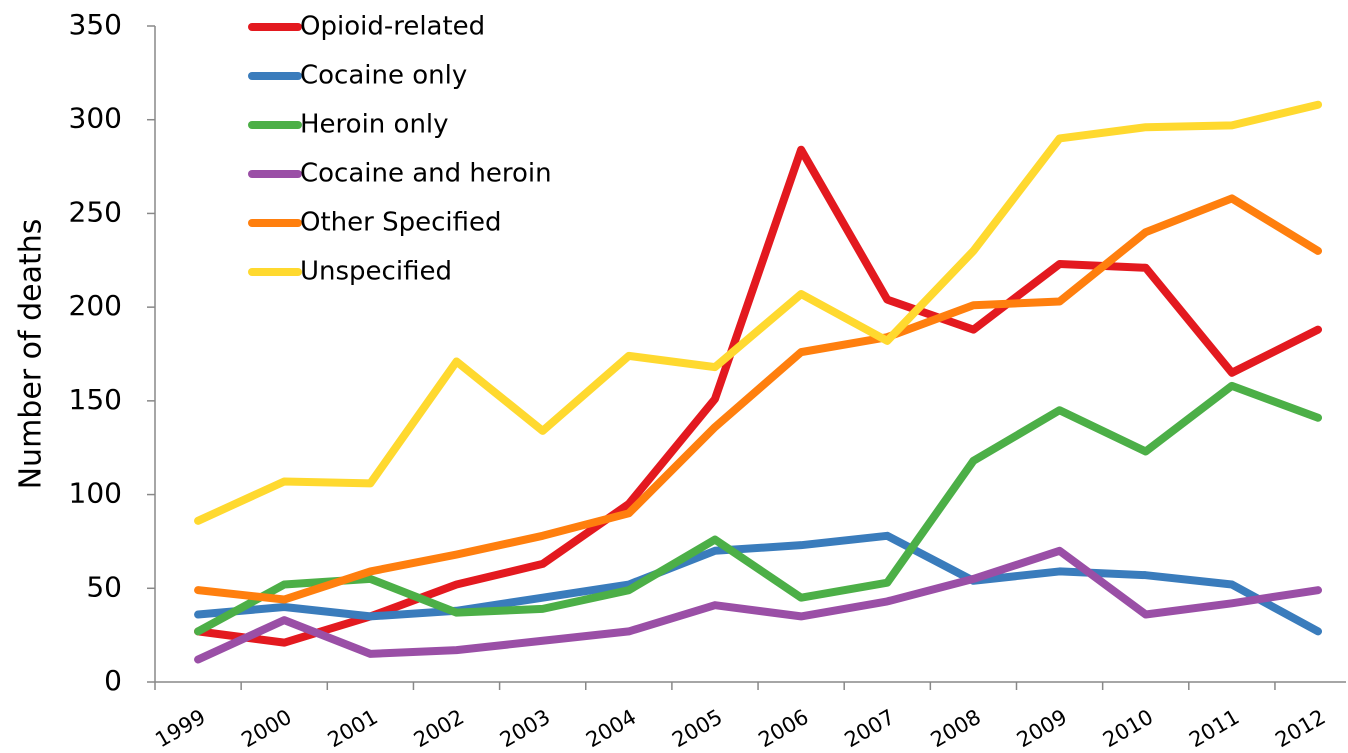 This screenshot has height=753, width=1348. Describe the element at coordinates (611, 729) in the screenshot. I see `x-tick-label: 2004` at that location.